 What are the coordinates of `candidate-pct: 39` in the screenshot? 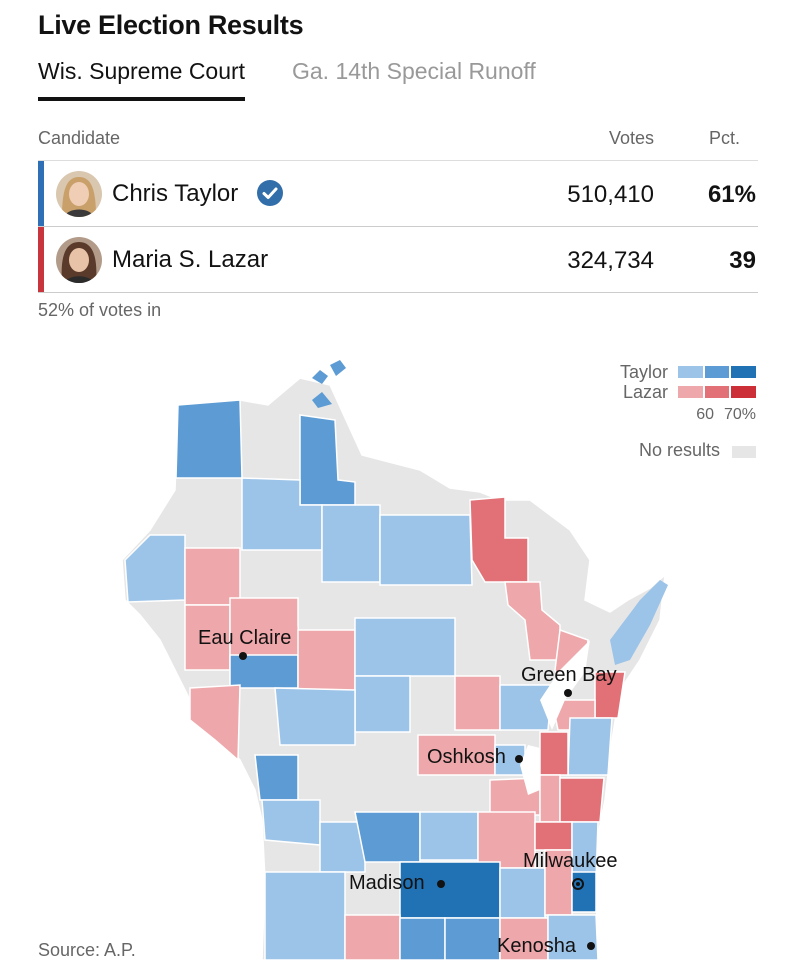 It's located at (742, 260).